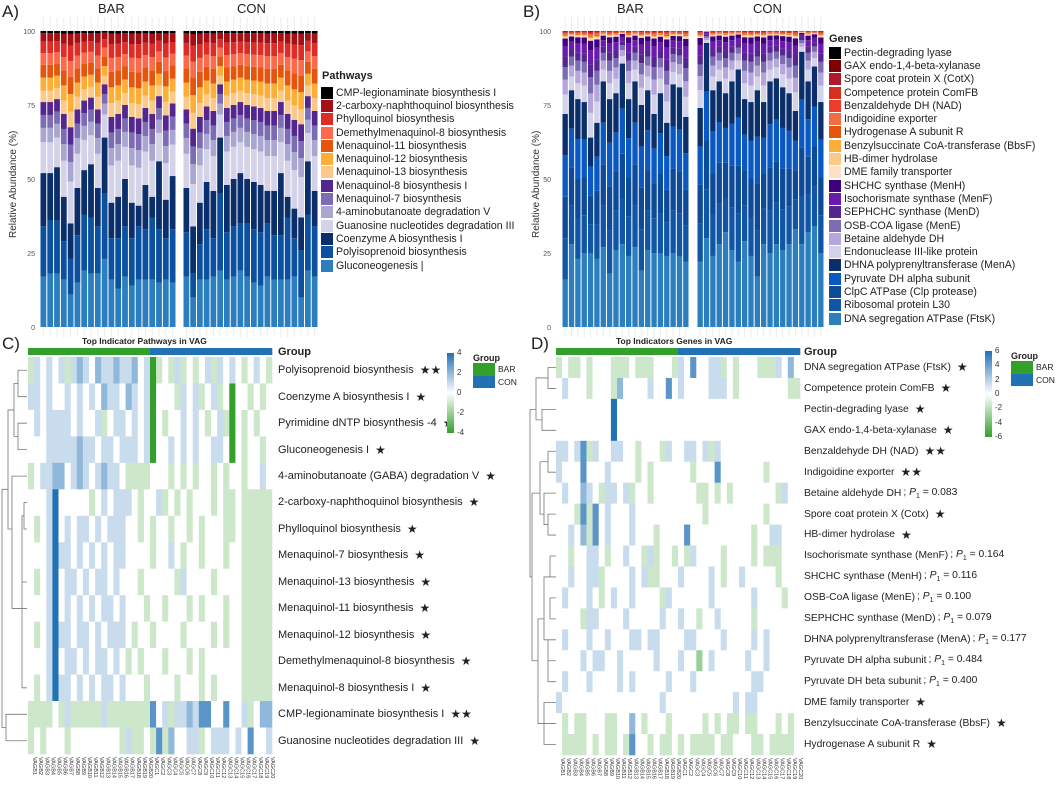  Describe the element at coordinates (800, 768) in the screenshot. I see `column-label: VAGC20` at that location.